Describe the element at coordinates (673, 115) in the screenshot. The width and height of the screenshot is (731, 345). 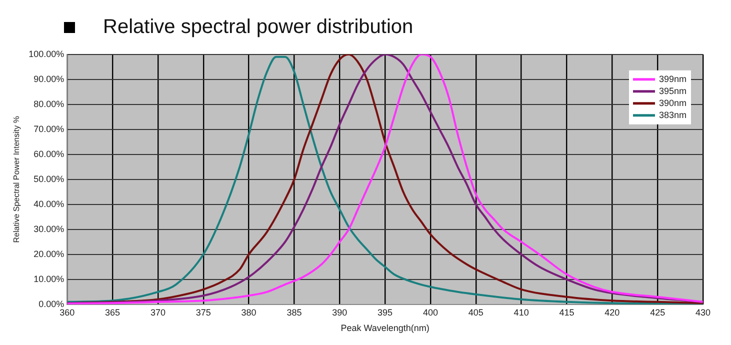
I see `legend-label: 383nm` at that location.